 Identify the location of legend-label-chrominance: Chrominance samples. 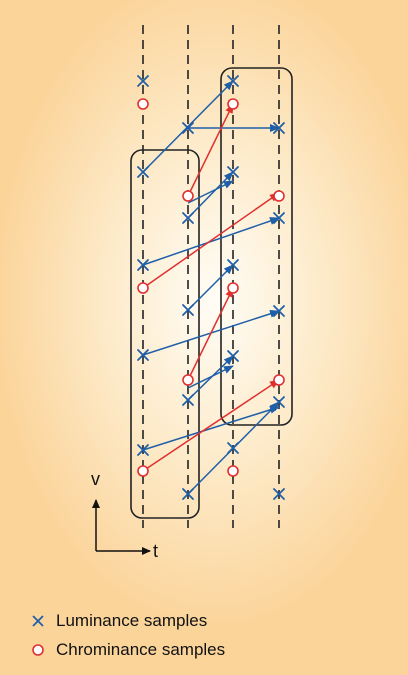
(141, 649).